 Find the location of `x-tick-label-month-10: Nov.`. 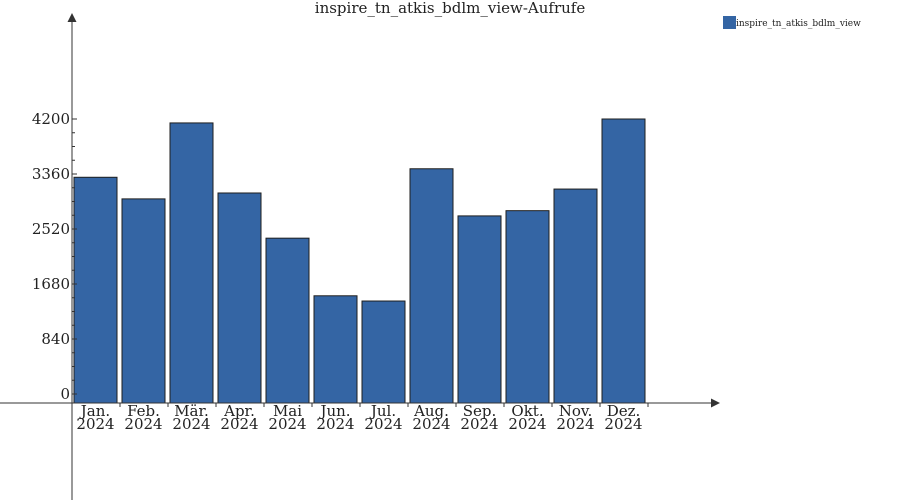

x-tick-label-month-10: Nov. is located at coordinates (576, 411).